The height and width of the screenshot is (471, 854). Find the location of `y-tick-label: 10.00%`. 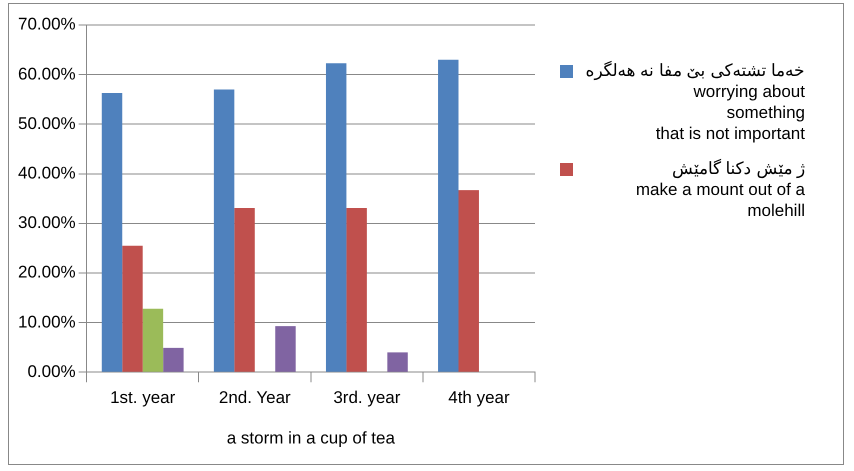

y-tick-label: 10.00% is located at coordinates (47, 322).